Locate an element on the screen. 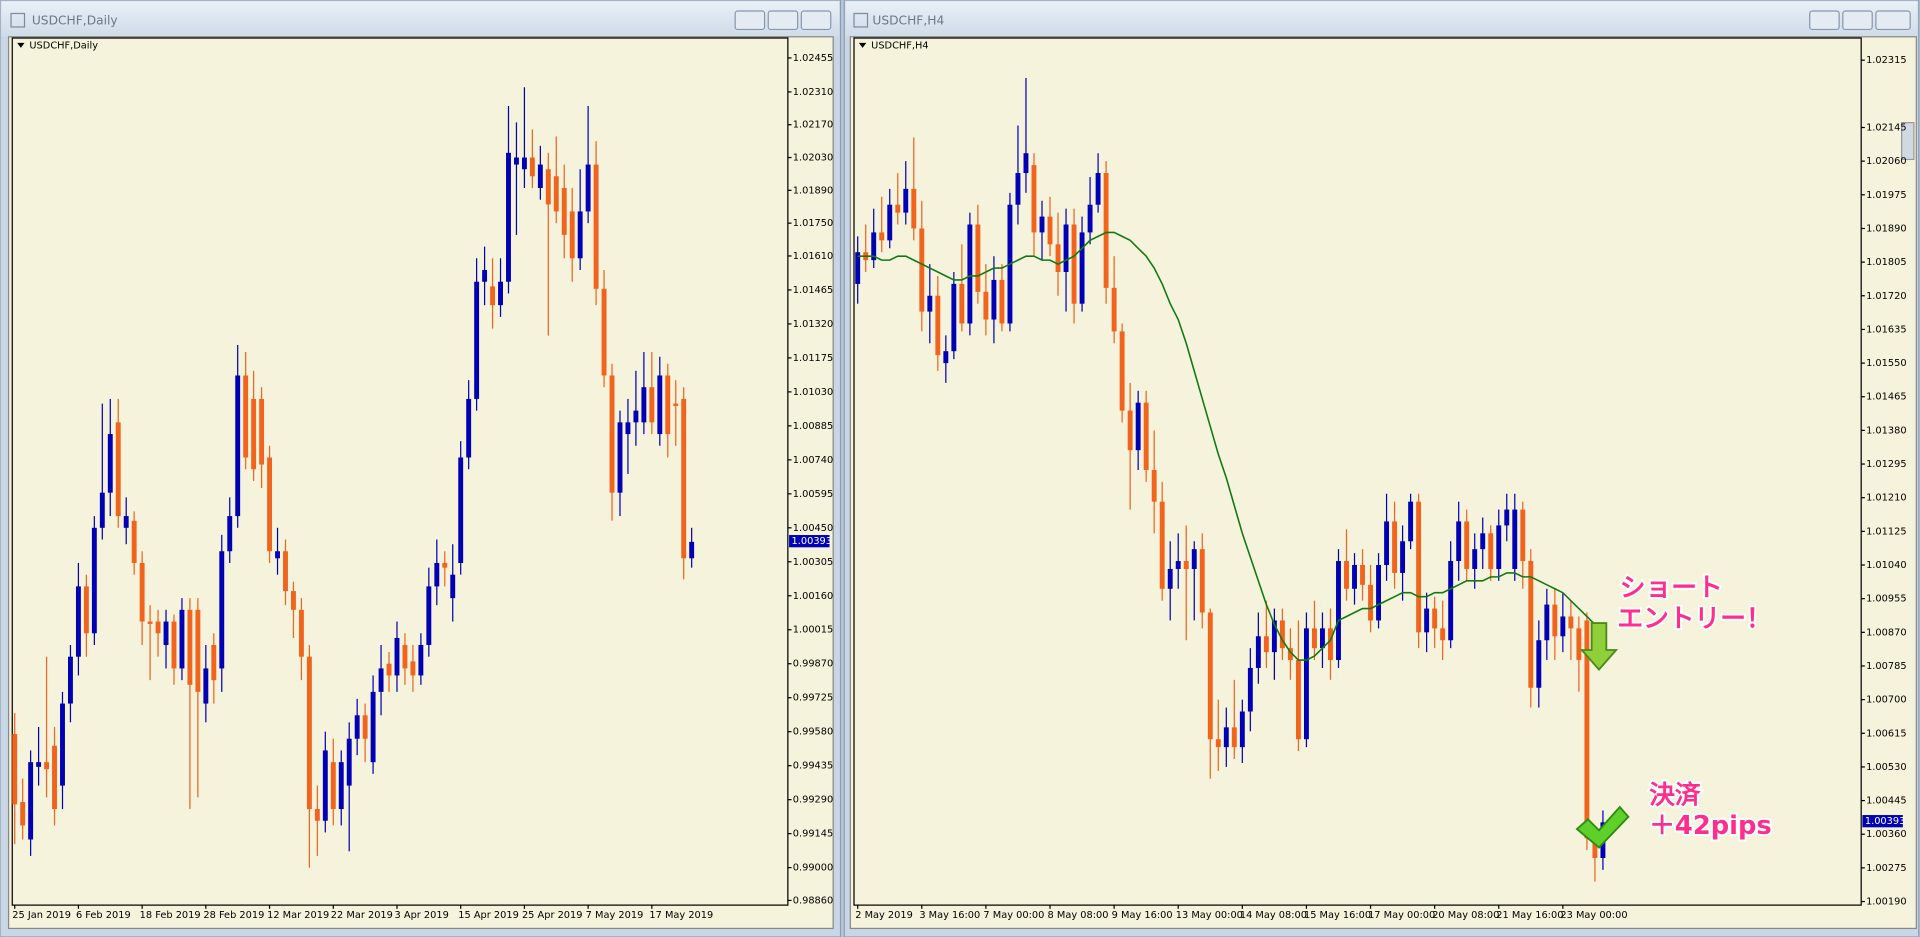 The height and width of the screenshot is (937, 1920). x-tick-label: 21 May 16:00 is located at coordinates (1529, 915).